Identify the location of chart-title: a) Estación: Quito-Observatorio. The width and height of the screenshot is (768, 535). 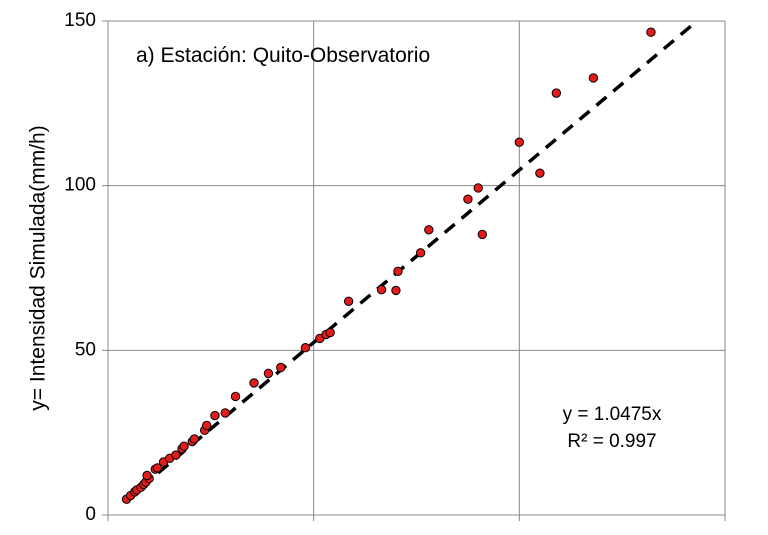
(283, 55).